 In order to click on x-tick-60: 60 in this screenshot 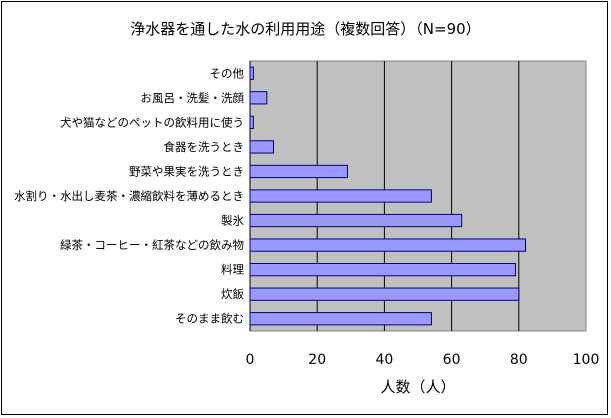, I will do `click(452, 360)`.